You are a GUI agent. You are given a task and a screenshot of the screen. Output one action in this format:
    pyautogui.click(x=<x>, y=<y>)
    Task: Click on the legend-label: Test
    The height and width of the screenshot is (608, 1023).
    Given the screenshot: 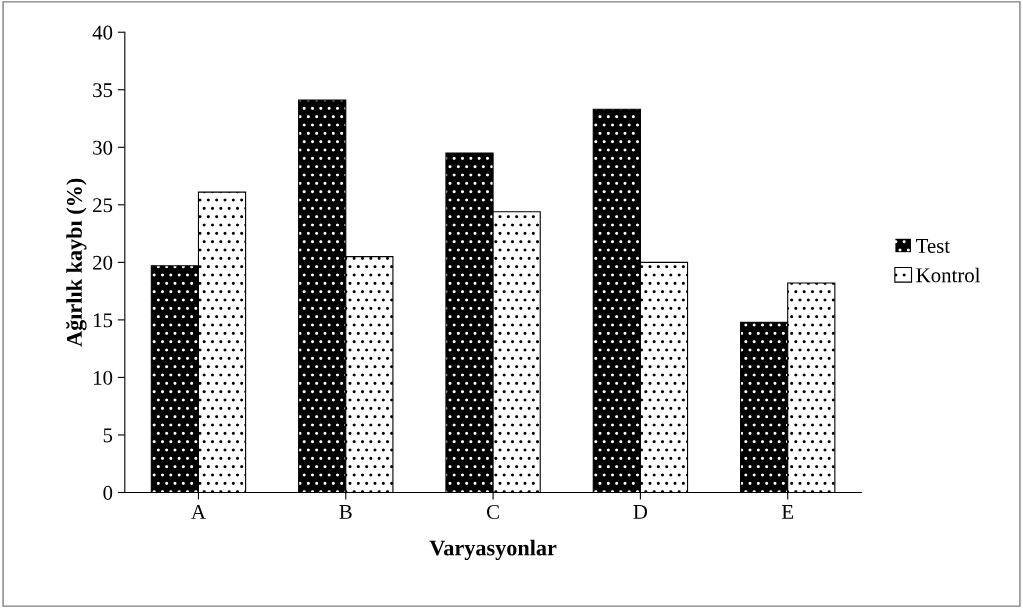 What is the action you would take?
    pyautogui.click(x=933, y=246)
    